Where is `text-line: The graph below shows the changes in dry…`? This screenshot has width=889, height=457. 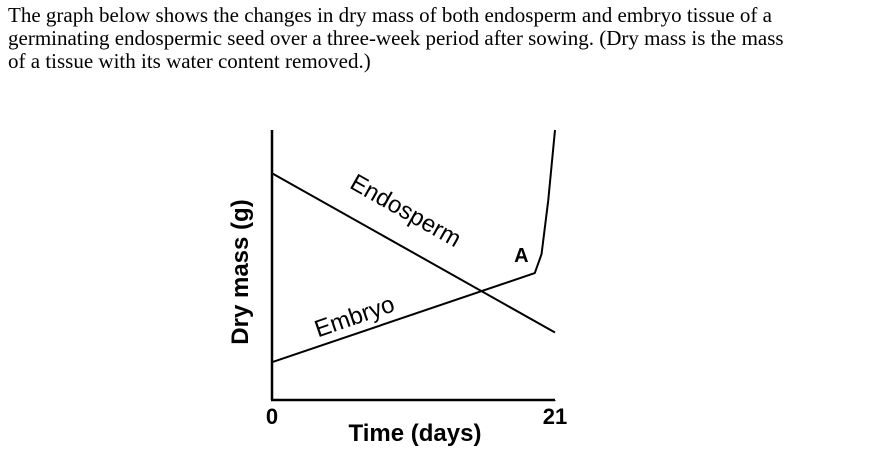 text-line: The graph below shows the changes in dry… is located at coordinates (390, 15).